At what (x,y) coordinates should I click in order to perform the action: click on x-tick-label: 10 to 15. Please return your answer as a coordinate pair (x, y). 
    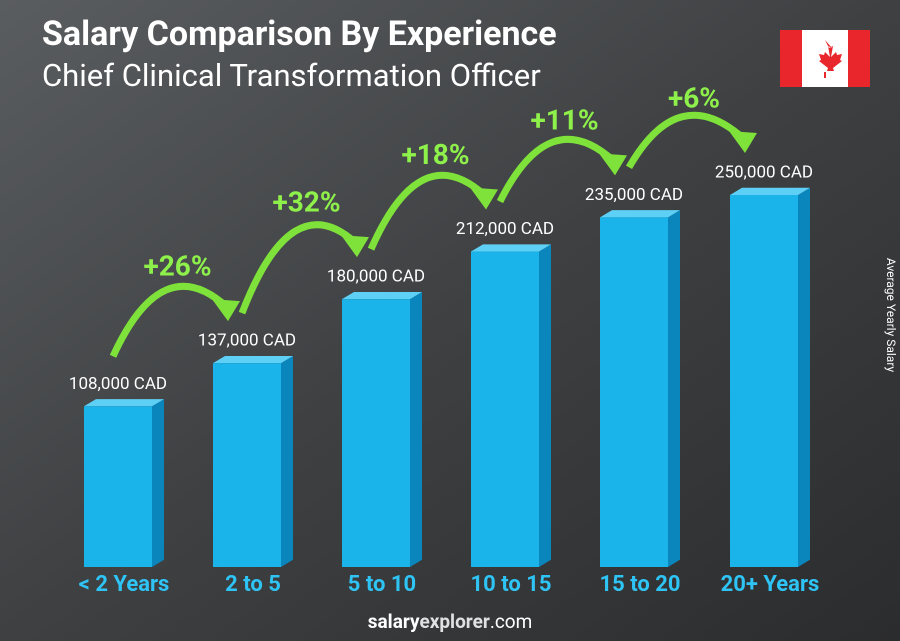
    Looking at the image, I should click on (511, 584).